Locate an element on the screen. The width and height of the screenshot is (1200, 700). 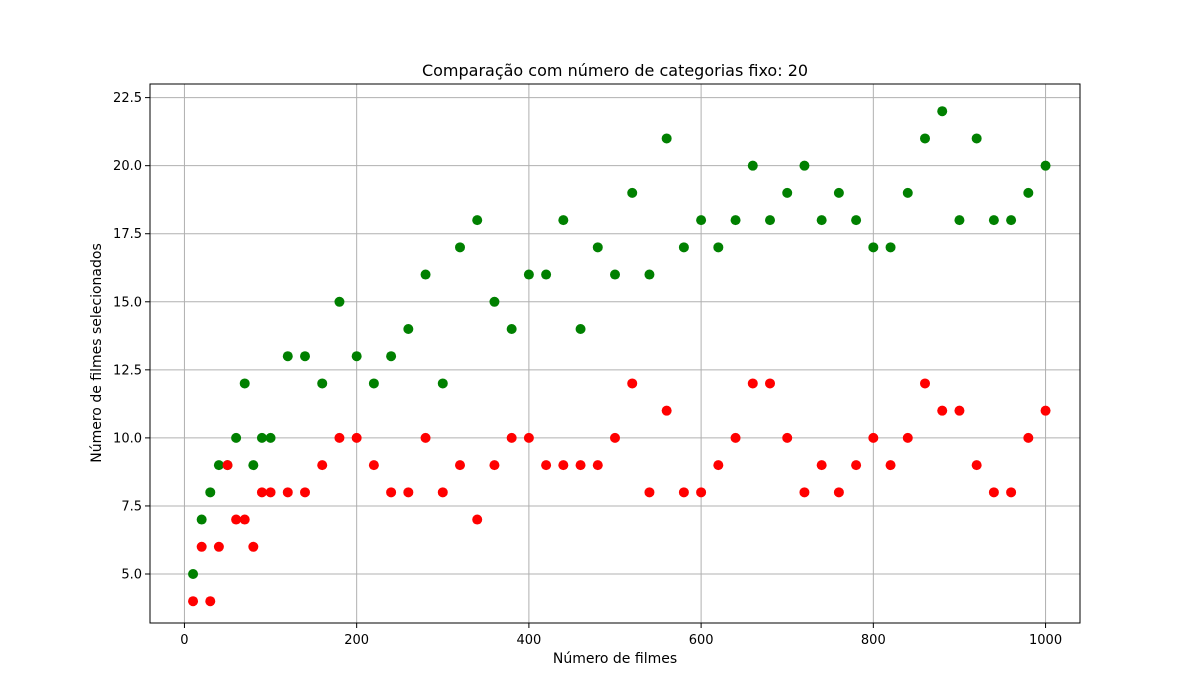
y-tick-label: 10.0 is located at coordinates (127, 438).